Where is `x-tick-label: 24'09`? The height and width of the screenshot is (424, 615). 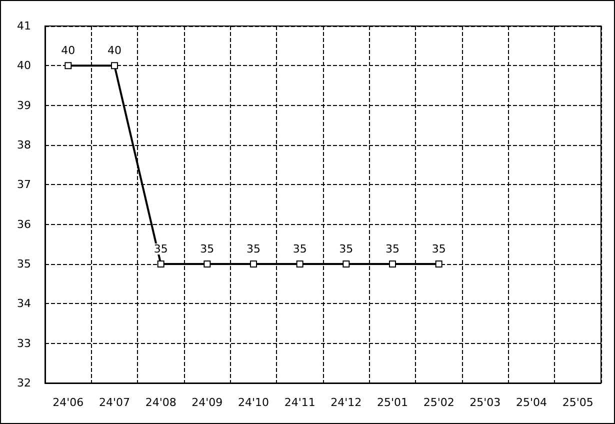 x-tick-label: 24'09 is located at coordinates (207, 402).